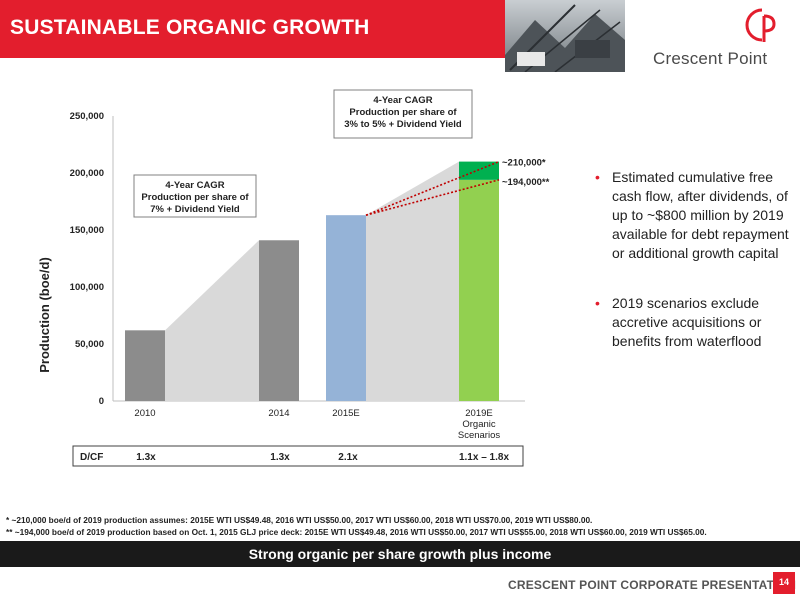  I want to click on growth-band-left, so click(212, 320).